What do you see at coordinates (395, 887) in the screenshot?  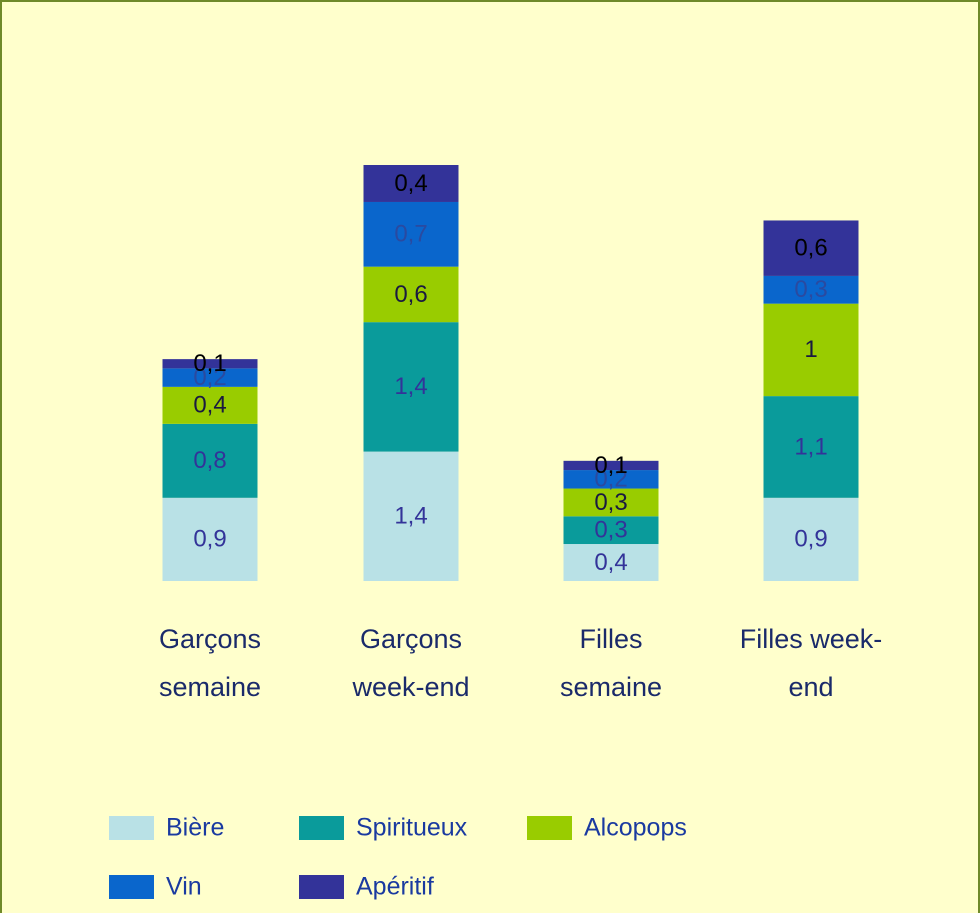 I see `legend-label: Apéritif` at bounding box center [395, 887].